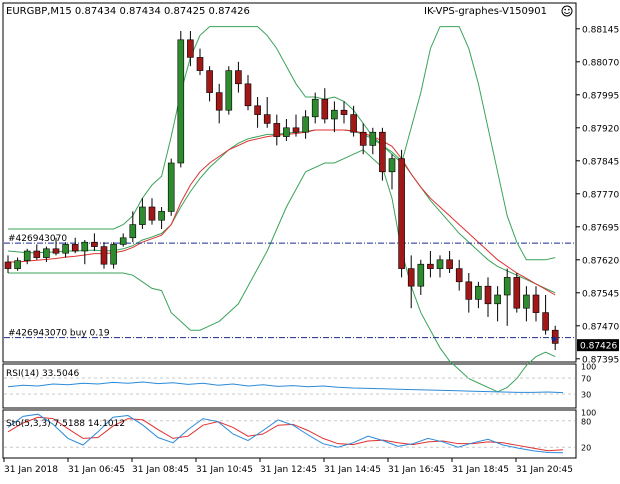  I want to click on price-tick-label: 0.88145, so click(600, 30).